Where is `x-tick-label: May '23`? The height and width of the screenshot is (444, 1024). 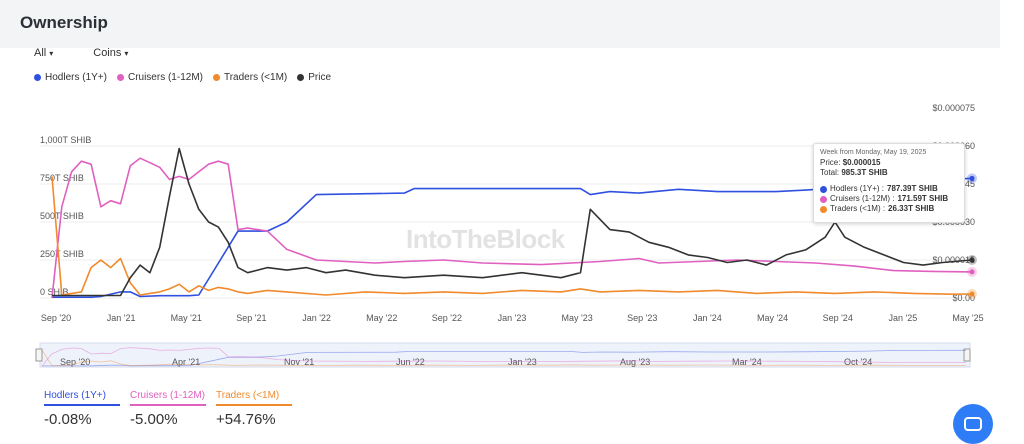 x-tick-label: May '23 is located at coordinates (577, 318).